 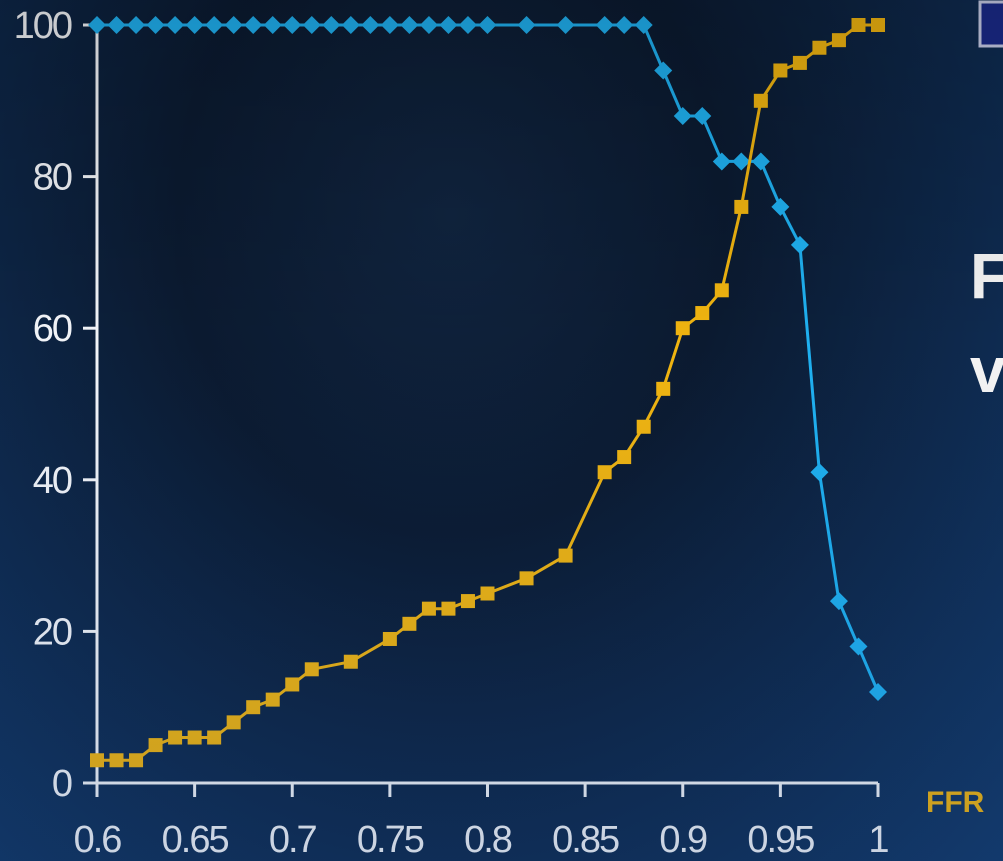 What do you see at coordinates (62, 784) in the screenshot?
I see `y-tick-label: 0` at bounding box center [62, 784].